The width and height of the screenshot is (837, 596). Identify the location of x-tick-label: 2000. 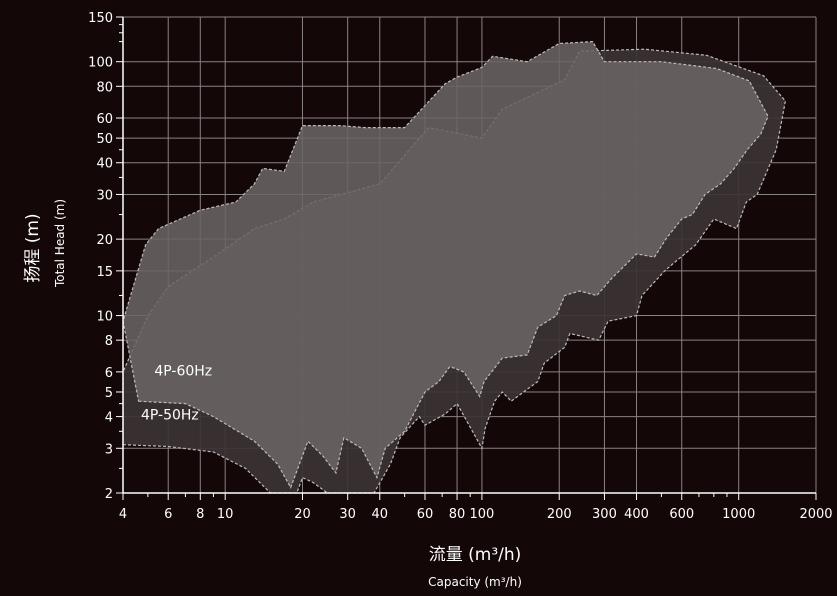
(815, 514).